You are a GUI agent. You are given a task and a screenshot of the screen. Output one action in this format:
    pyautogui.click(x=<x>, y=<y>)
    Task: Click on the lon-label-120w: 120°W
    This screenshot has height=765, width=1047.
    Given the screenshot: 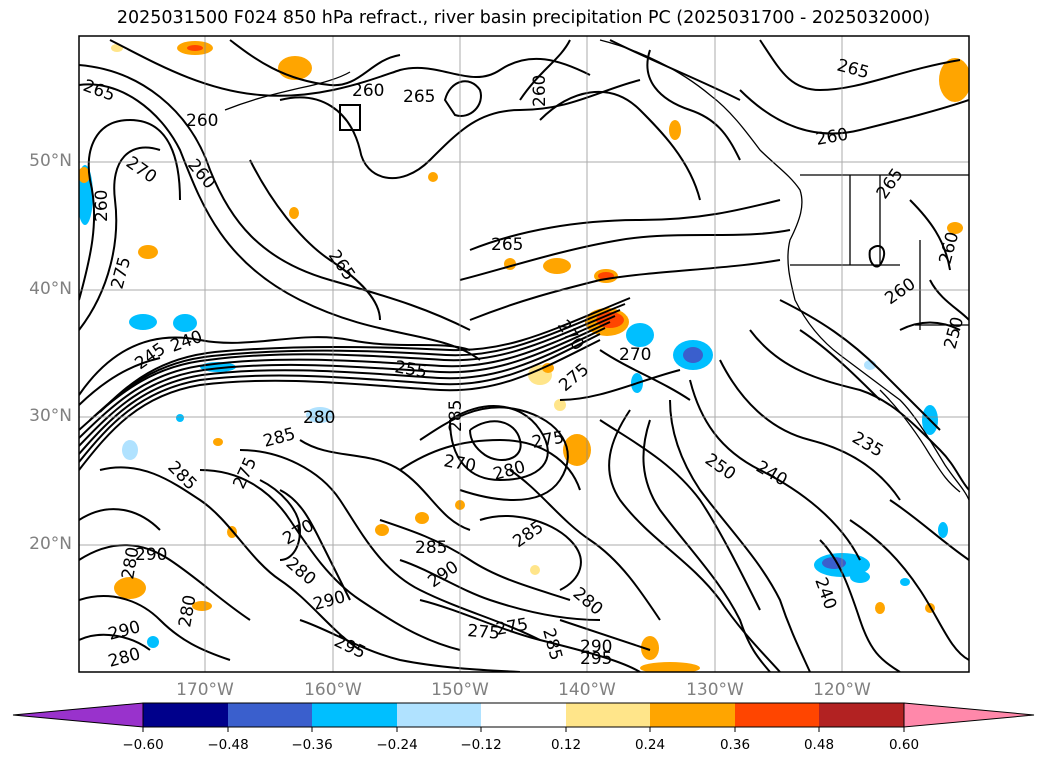 What is the action you would take?
    pyautogui.click(x=842, y=690)
    